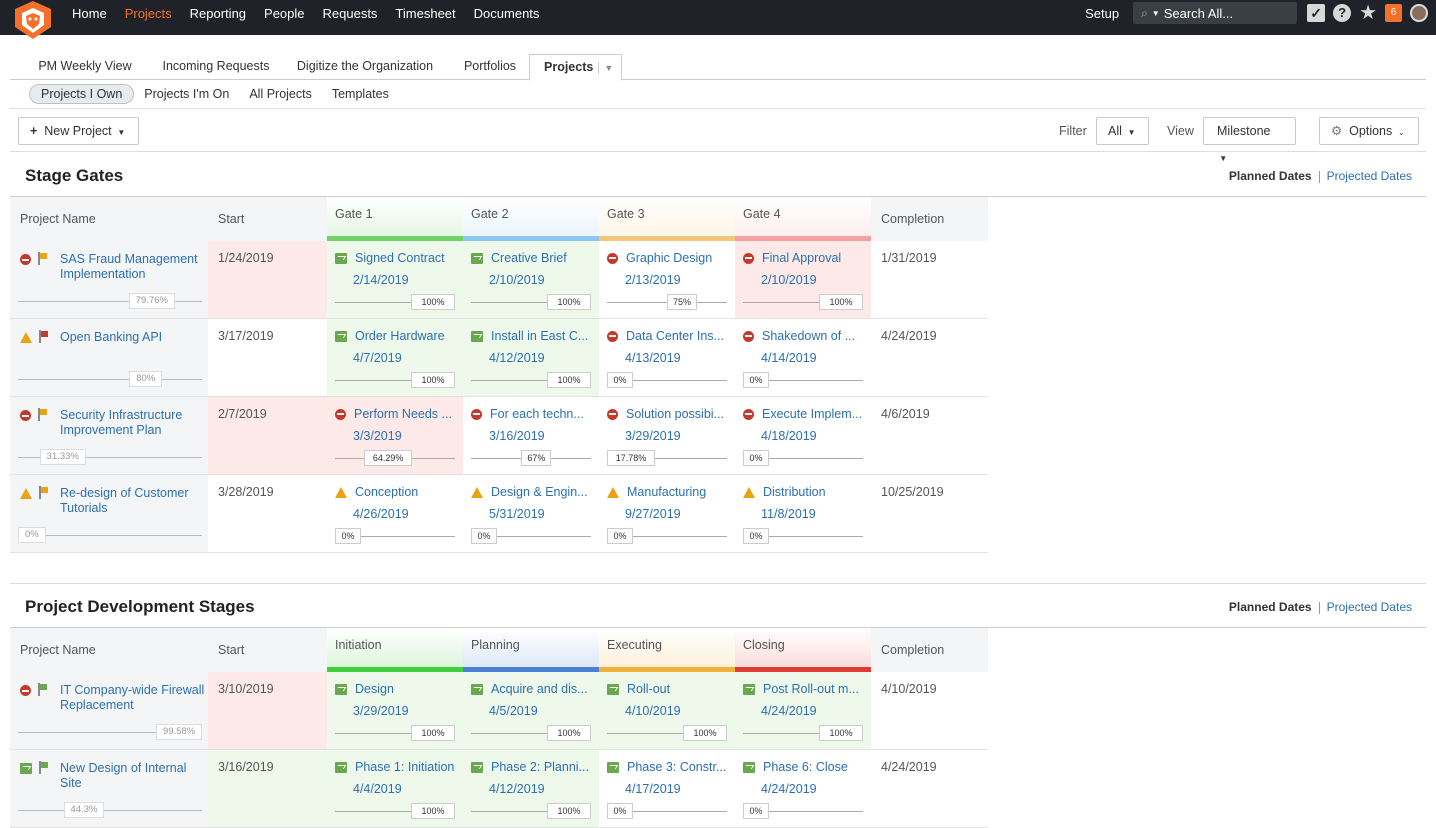 The height and width of the screenshot is (828, 1436). Describe the element at coordinates (909, 767) in the screenshot. I see `completion-date: 4/24/2019` at that location.